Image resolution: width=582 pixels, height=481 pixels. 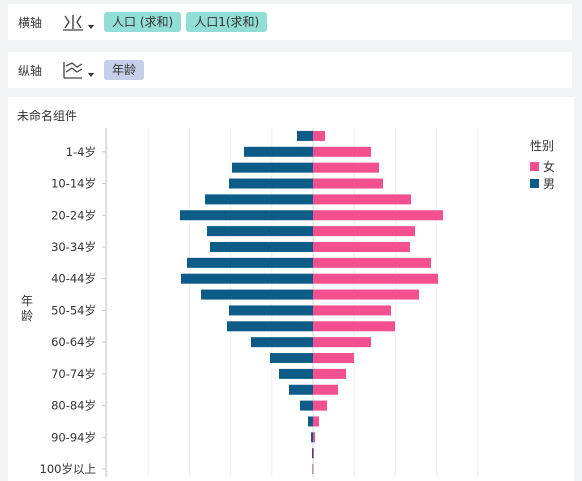 What do you see at coordinates (143, 22) in the screenshot?
I see `x-axis-pill-population: 人口 (求和)` at bounding box center [143, 22].